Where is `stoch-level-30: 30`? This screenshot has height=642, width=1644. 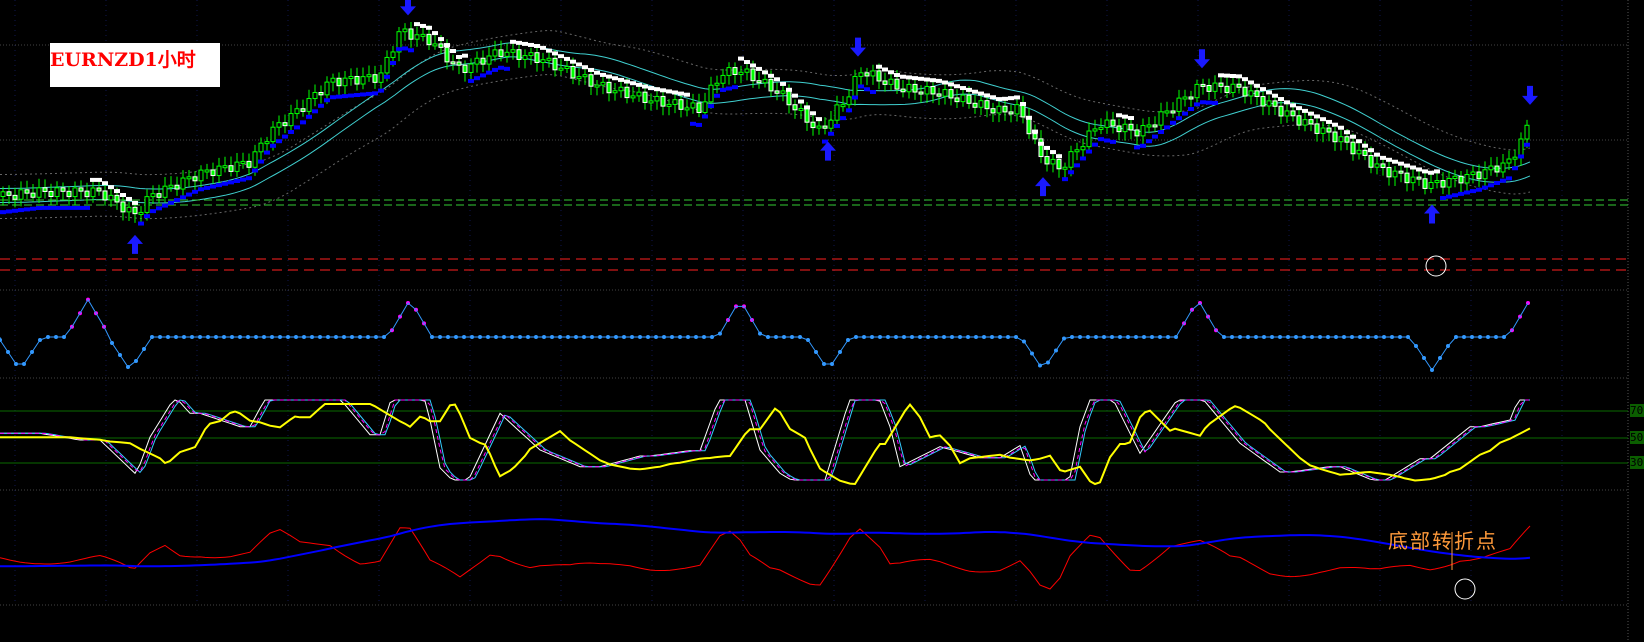 stoch-level-30: 30 is located at coordinates (1637, 462).